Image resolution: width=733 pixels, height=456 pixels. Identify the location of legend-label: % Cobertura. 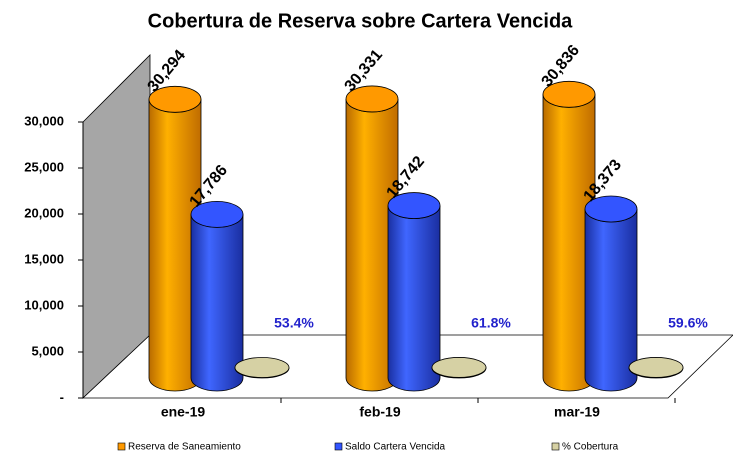
(590, 447).